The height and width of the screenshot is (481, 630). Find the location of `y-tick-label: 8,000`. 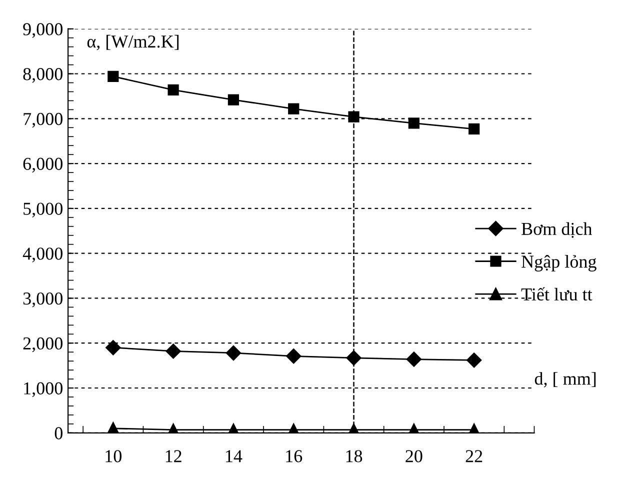

y-tick-label: 8,000 is located at coordinates (42, 75).